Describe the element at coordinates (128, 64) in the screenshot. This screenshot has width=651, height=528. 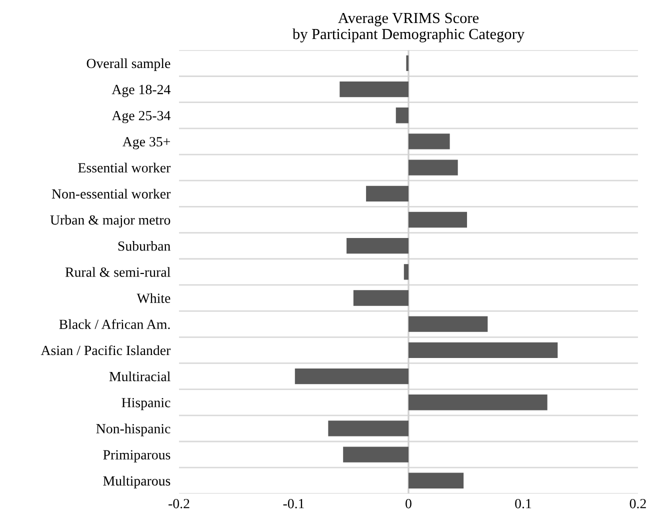
I see `y-tick-label: Overall sample` at that location.